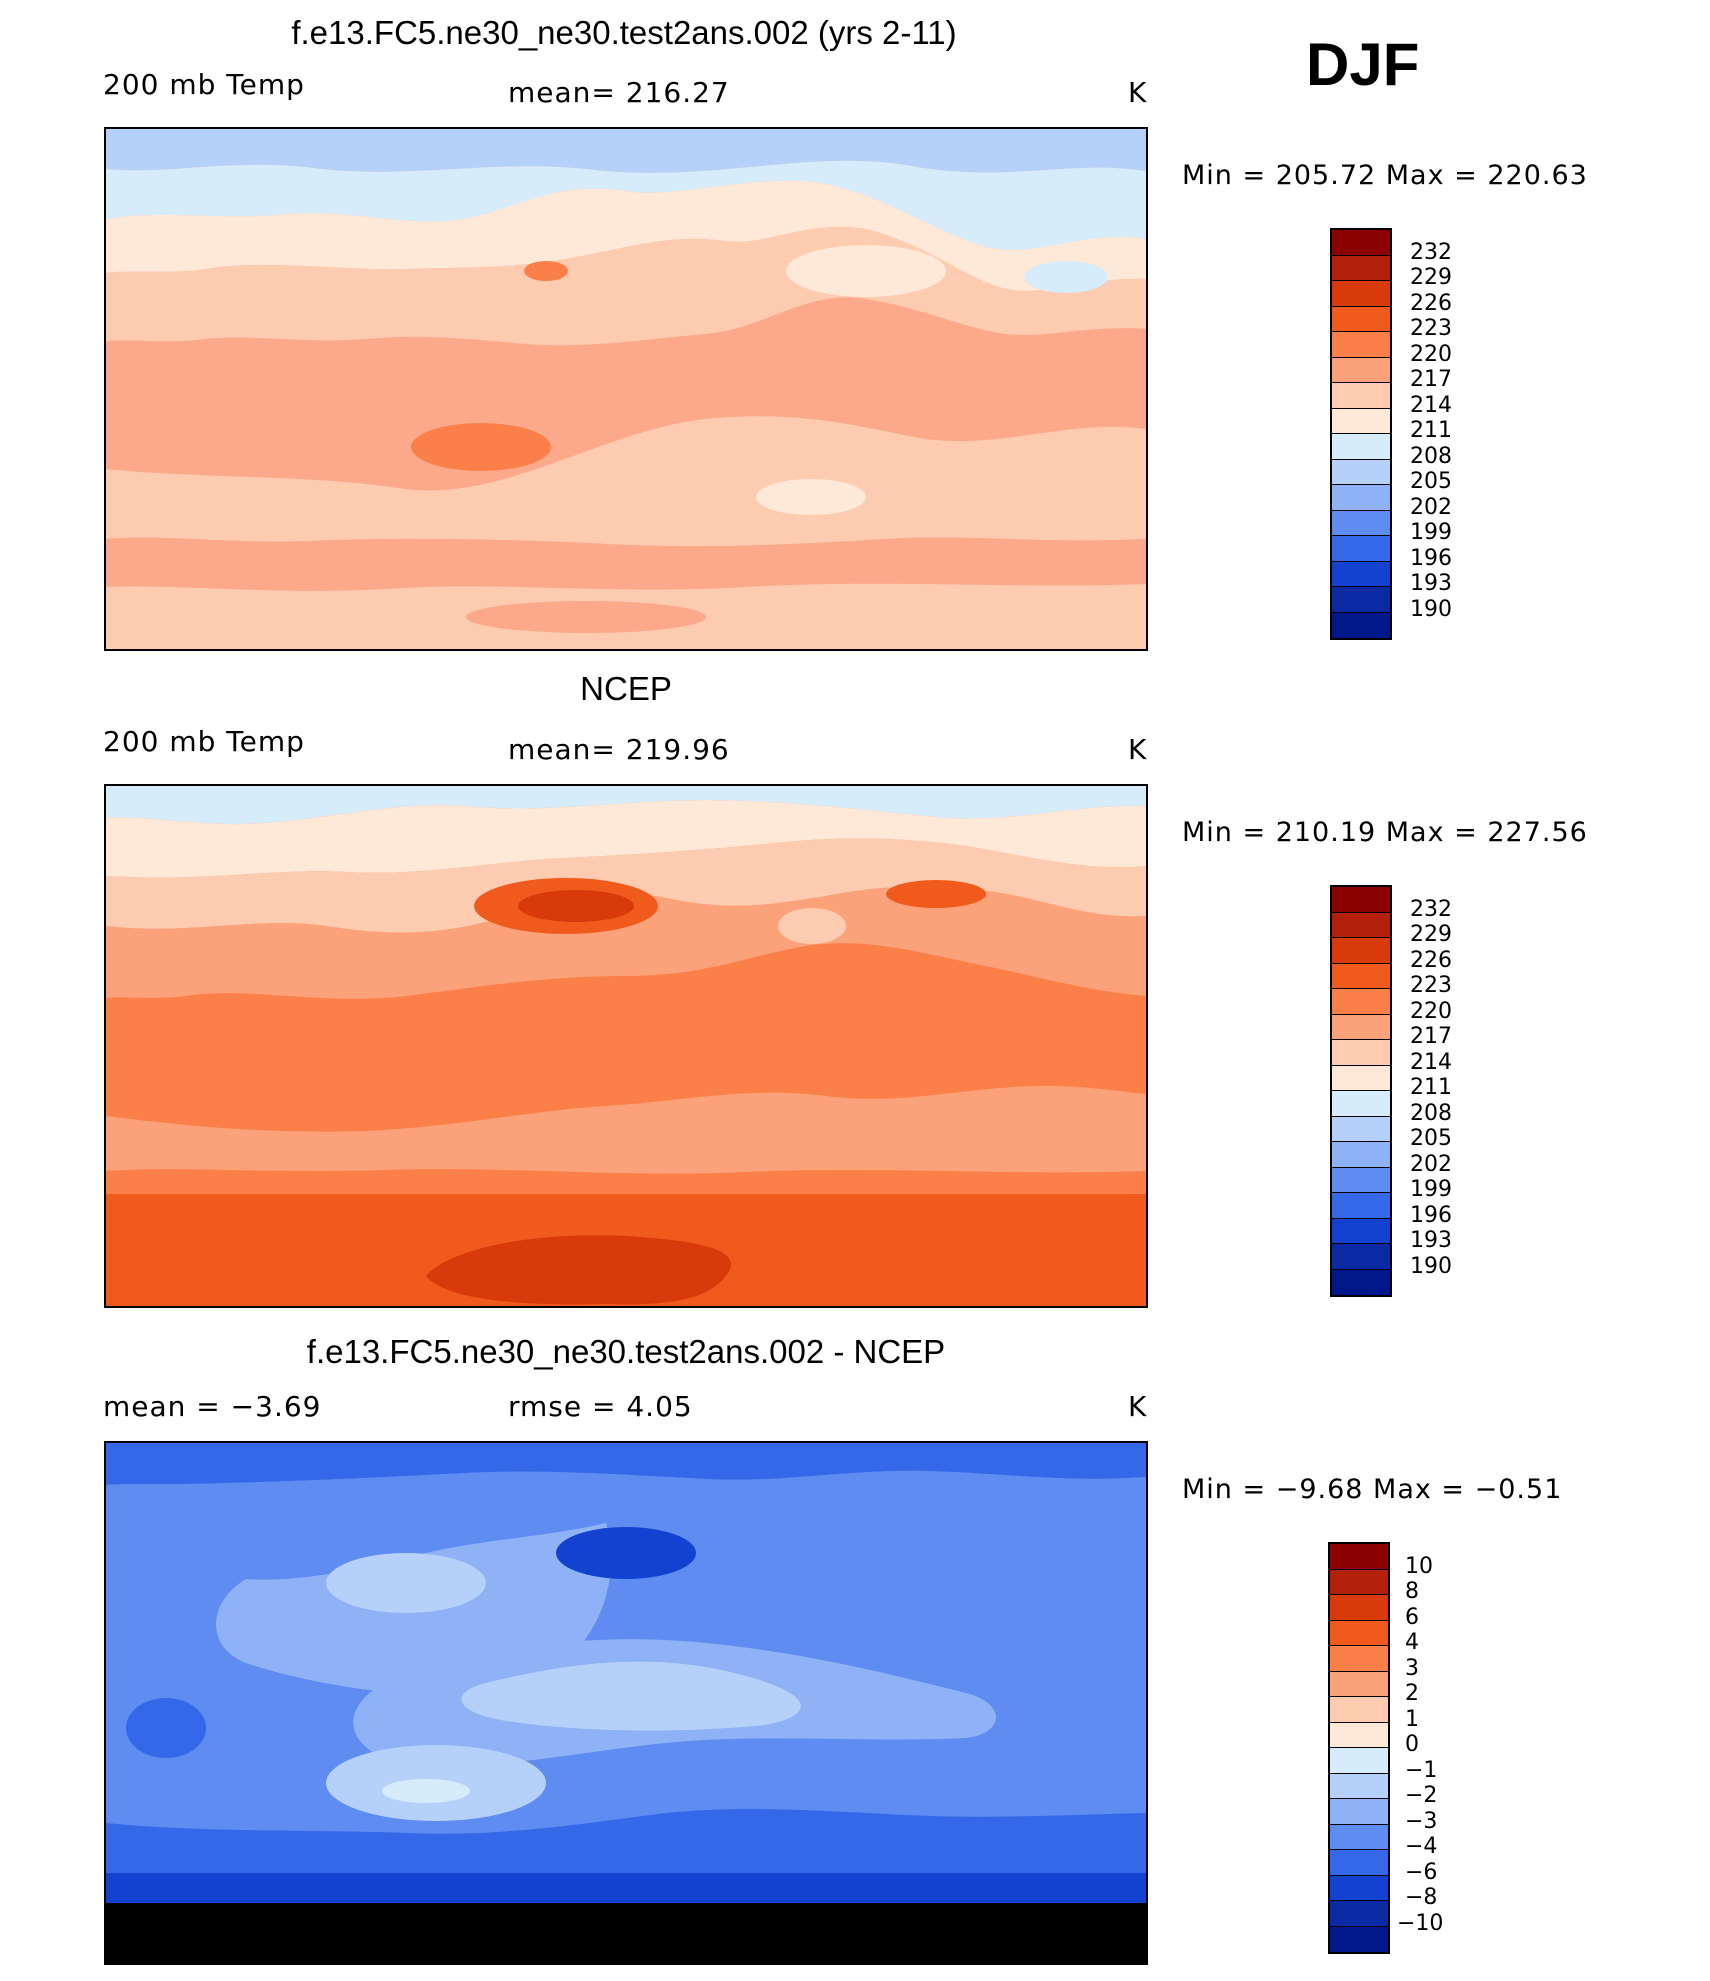  Describe the element at coordinates (626, 481) in the screenshot. I see `panel-1-band-214-south` at that location.